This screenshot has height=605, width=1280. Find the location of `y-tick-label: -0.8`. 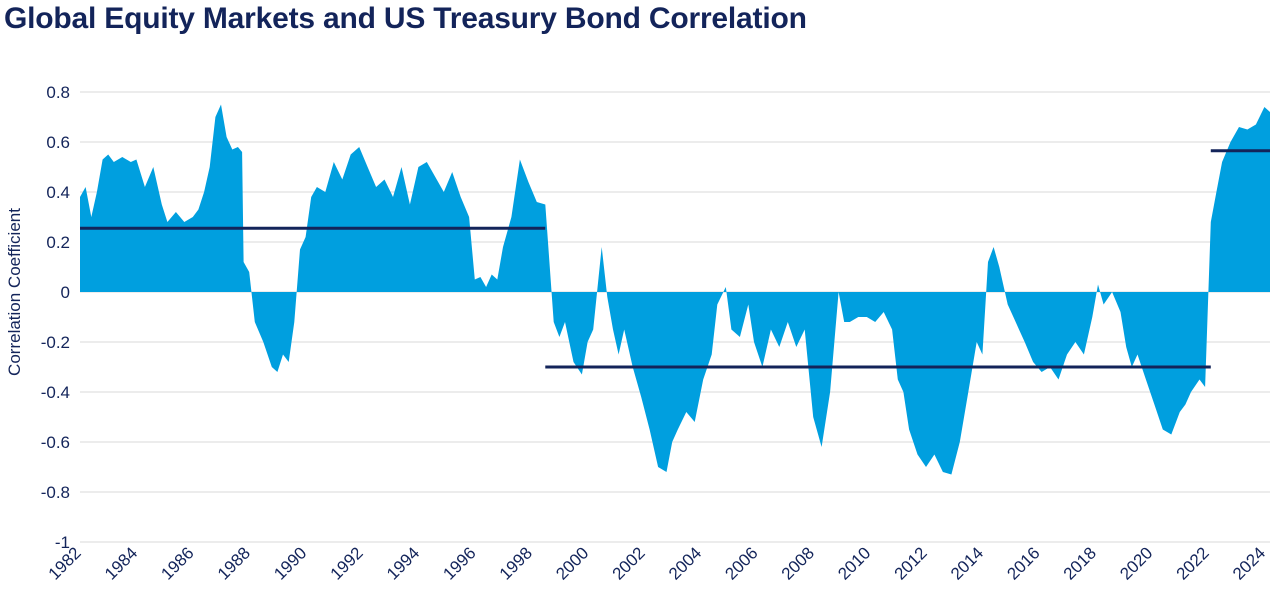

y-tick-label: -0.8 is located at coordinates (55, 492).